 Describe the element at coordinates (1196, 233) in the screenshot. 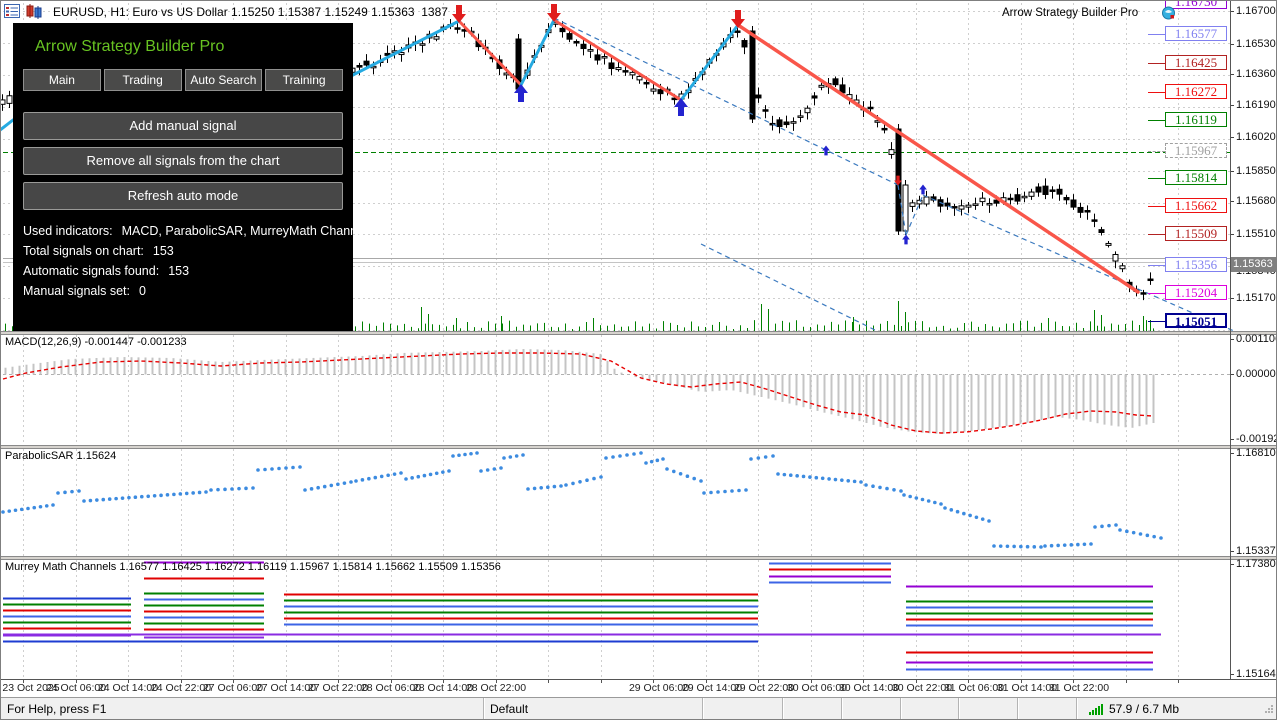

I see `murrey-level-label: 1.15509` at that location.